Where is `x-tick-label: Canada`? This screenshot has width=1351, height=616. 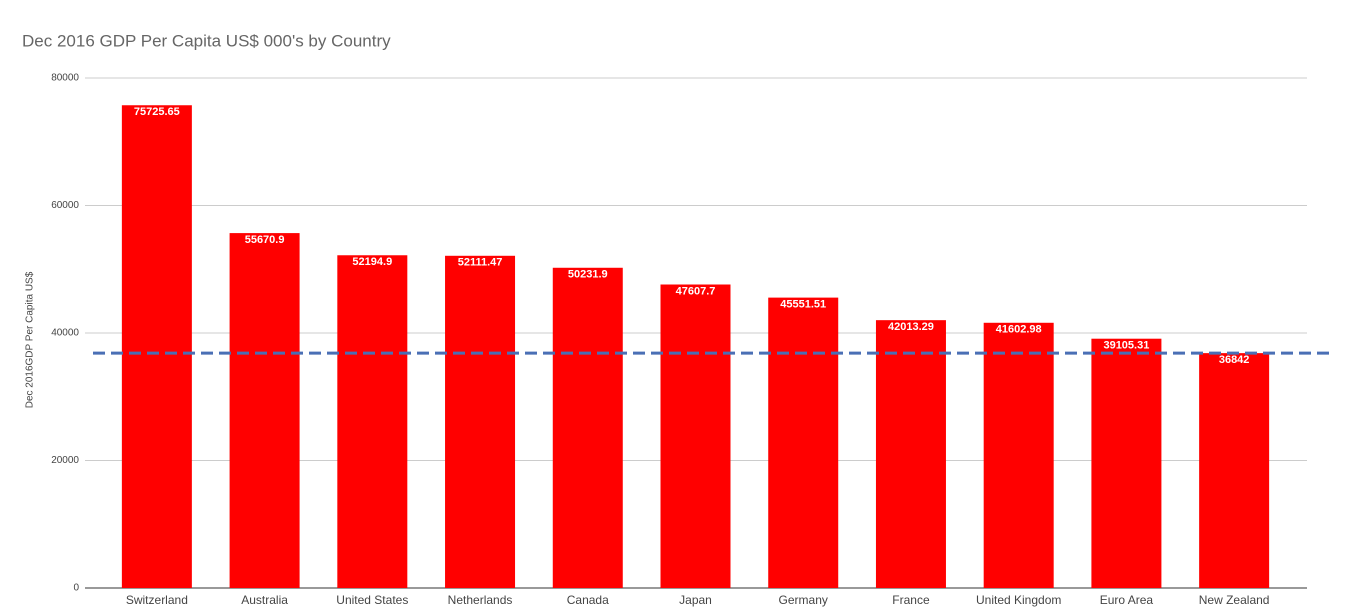 x-tick-label: Canada is located at coordinates (588, 600).